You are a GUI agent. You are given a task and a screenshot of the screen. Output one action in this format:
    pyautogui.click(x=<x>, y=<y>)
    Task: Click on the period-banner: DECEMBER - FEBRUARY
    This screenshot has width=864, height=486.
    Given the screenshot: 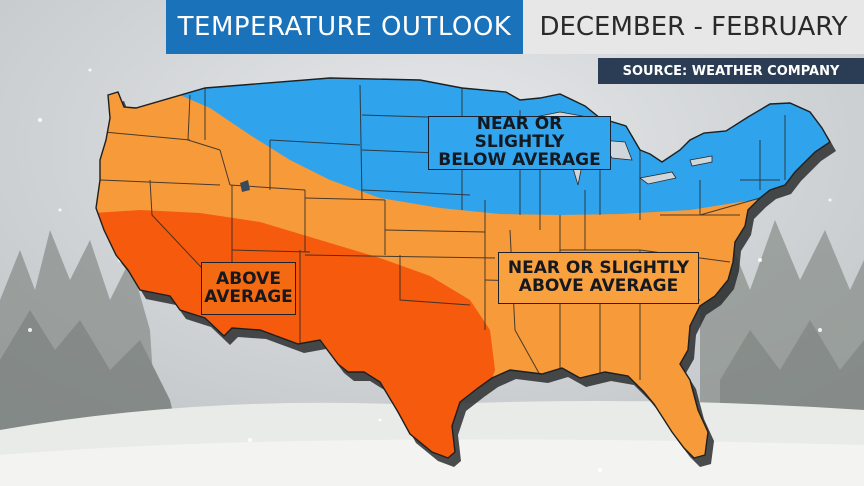 What is the action you would take?
    pyautogui.click(x=693, y=27)
    